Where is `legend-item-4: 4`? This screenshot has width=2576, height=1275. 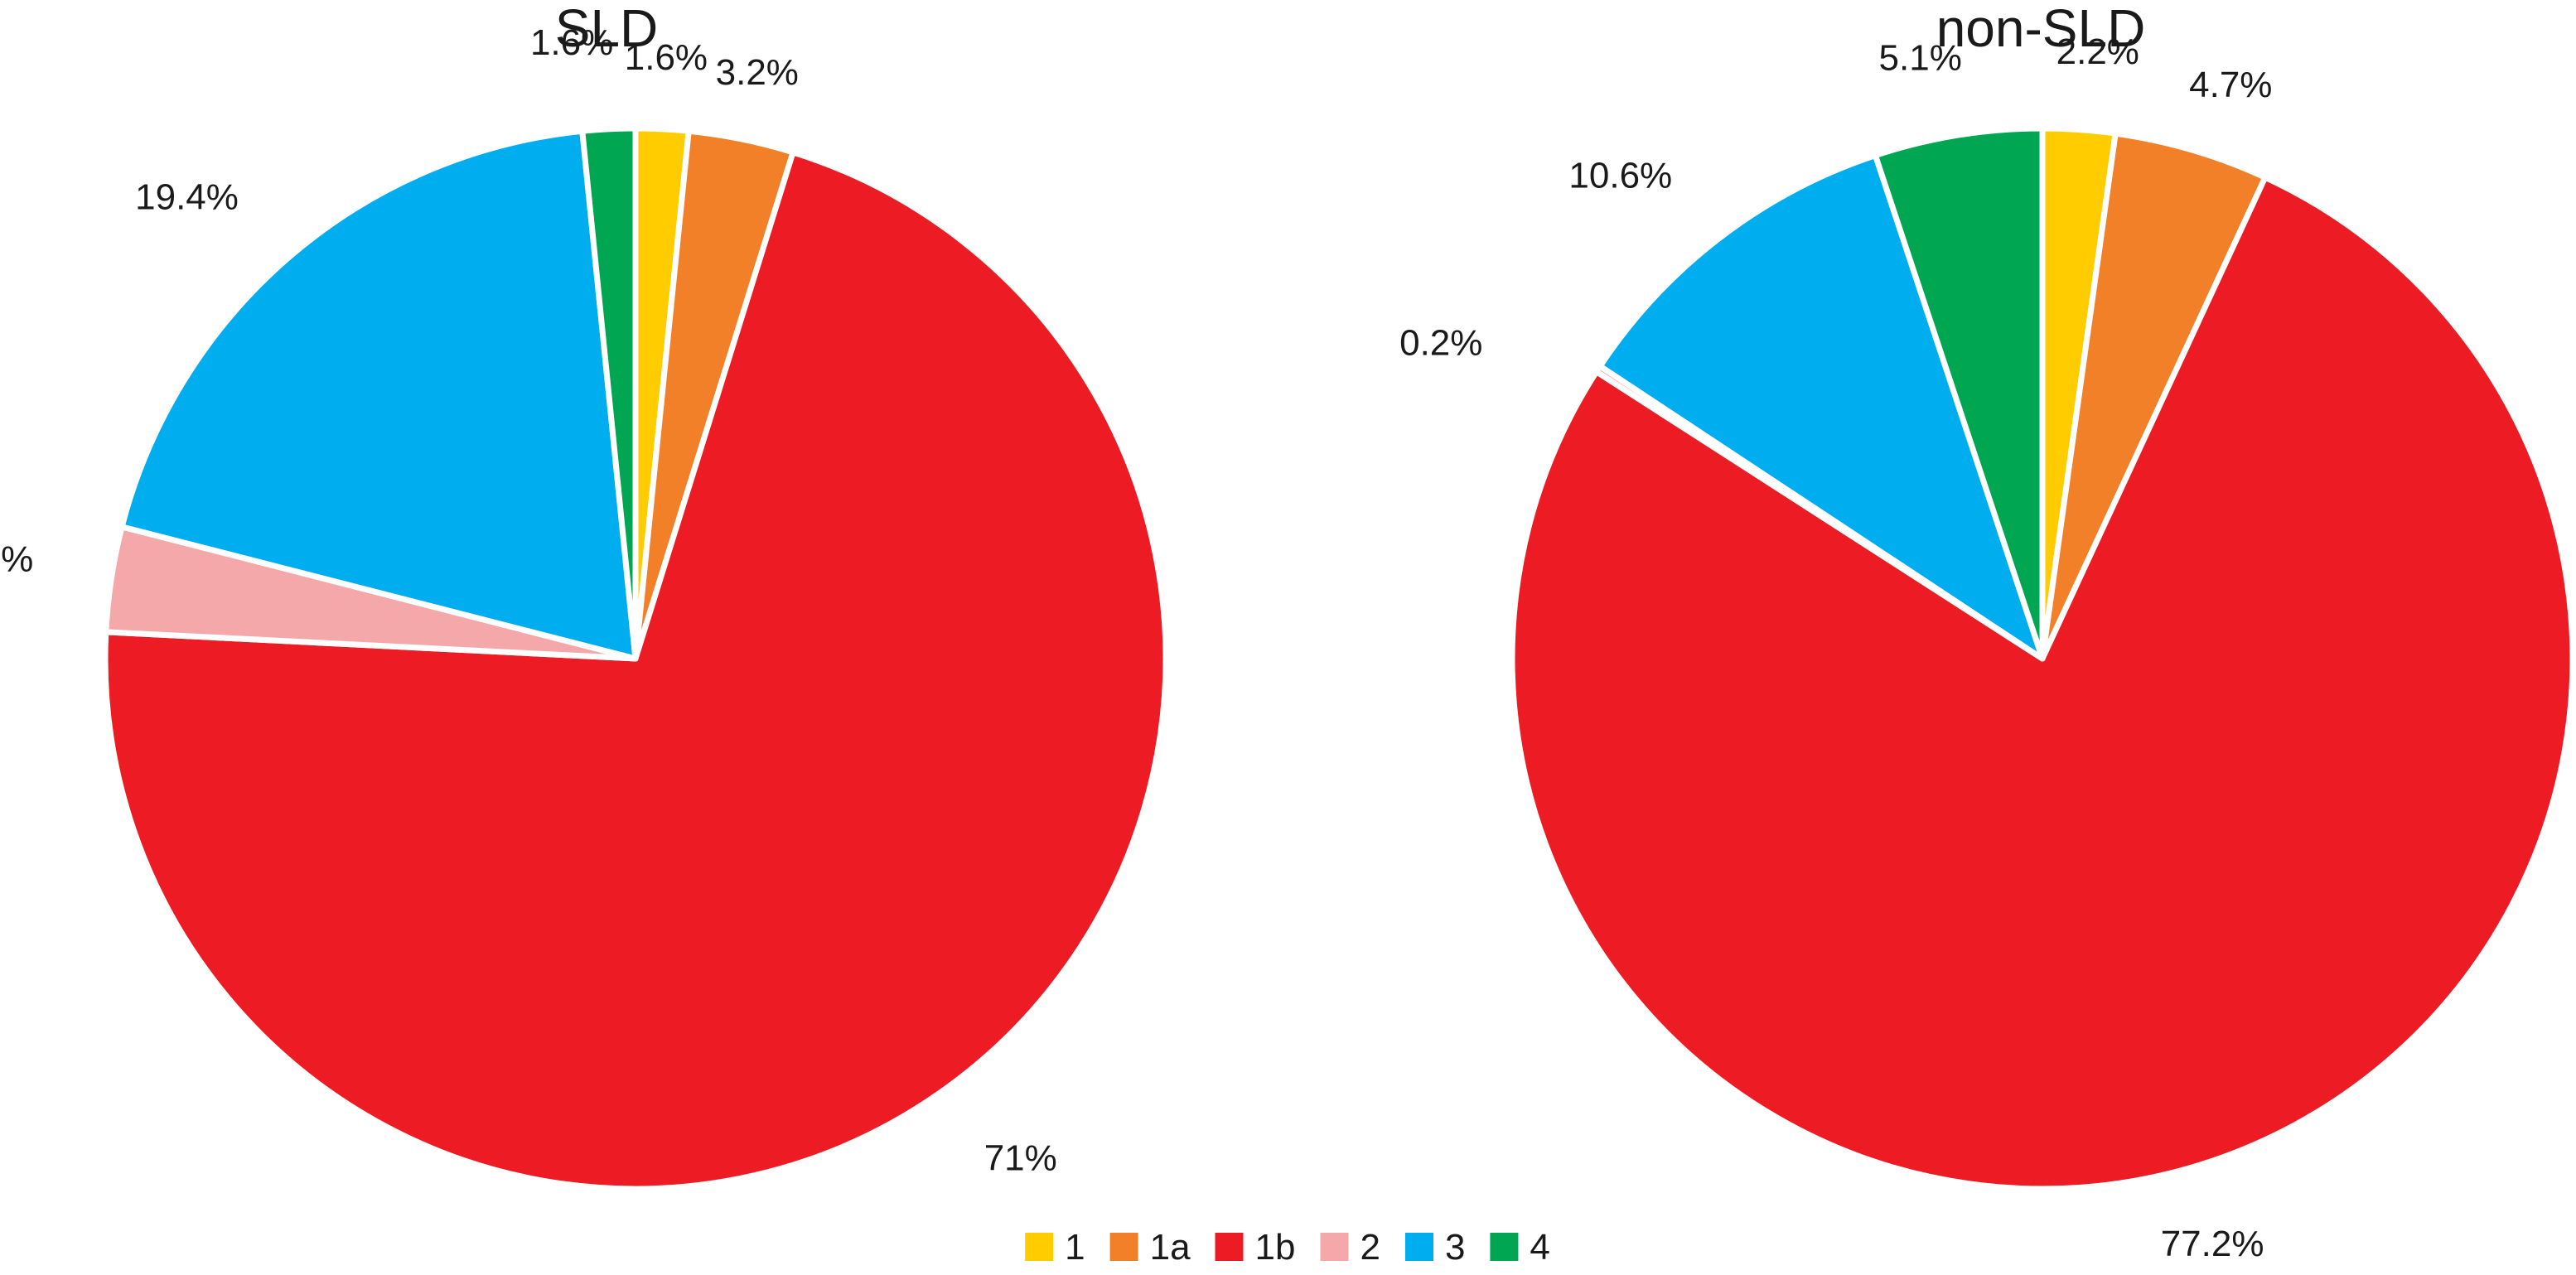
legend-item-4: 4 is located at coordinates (1520, 1247).